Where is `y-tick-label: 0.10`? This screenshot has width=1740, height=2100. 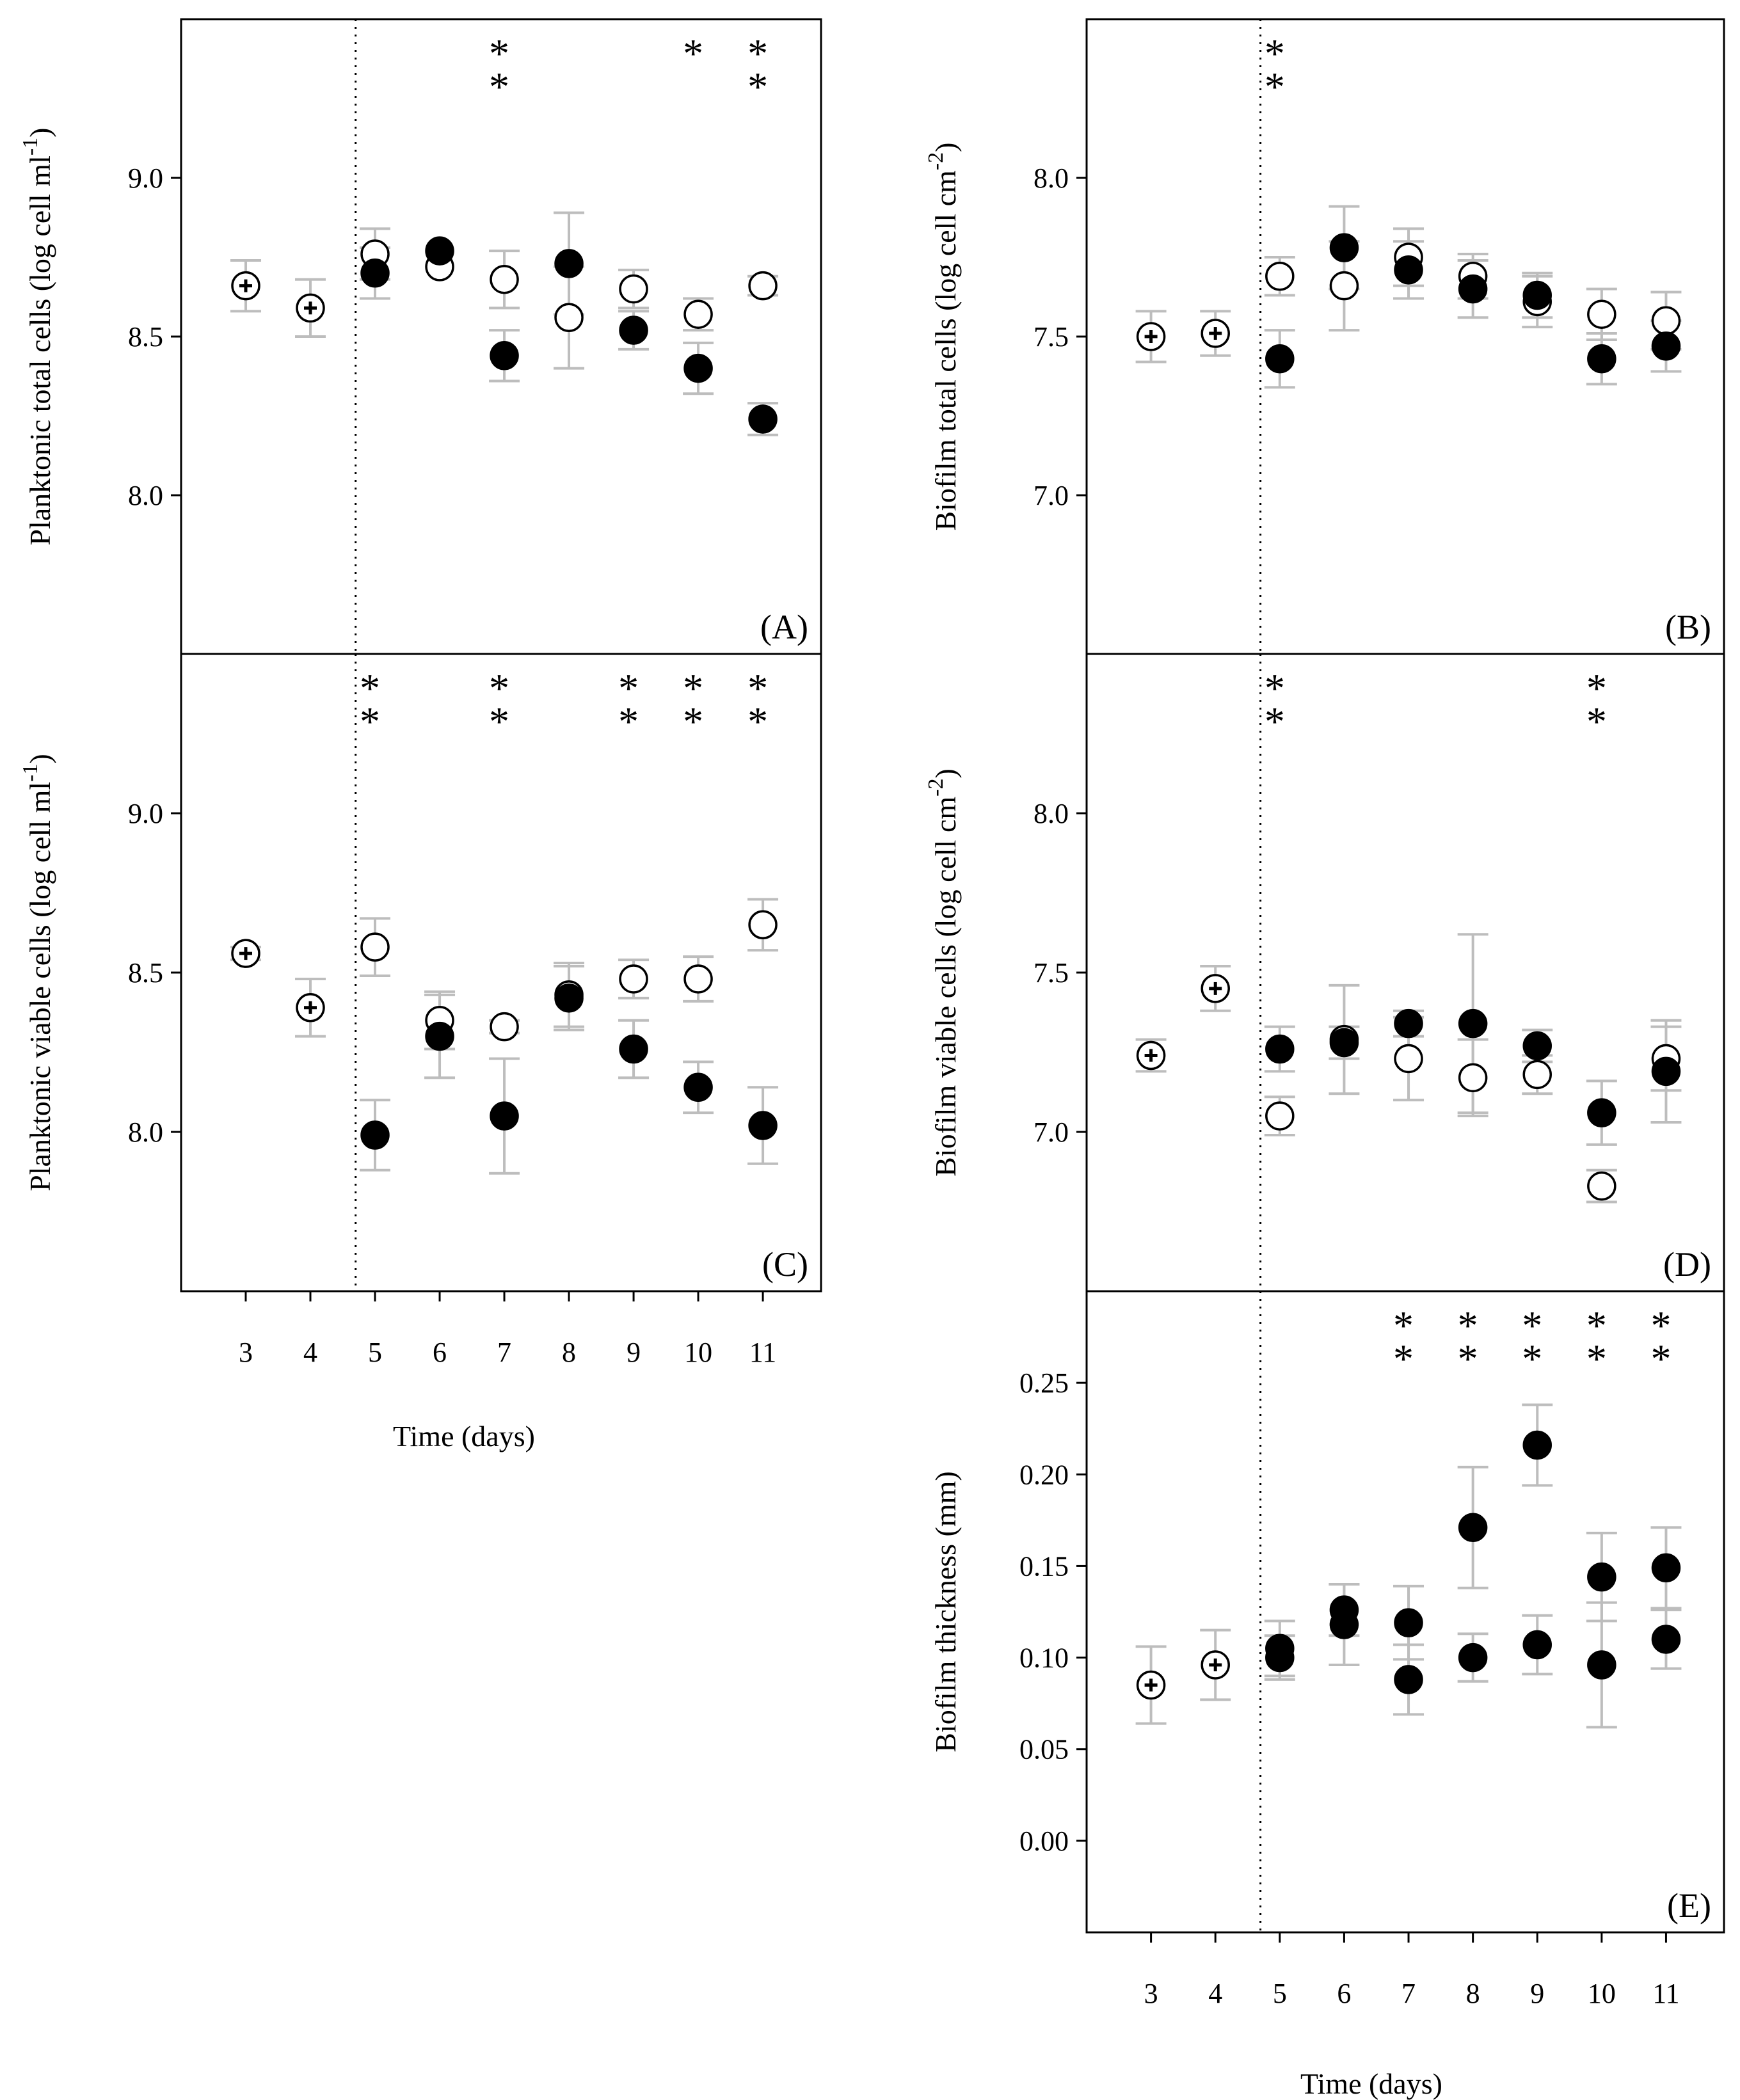 y-tick-label: 0.10 is located at coordinates (1044, 1659).